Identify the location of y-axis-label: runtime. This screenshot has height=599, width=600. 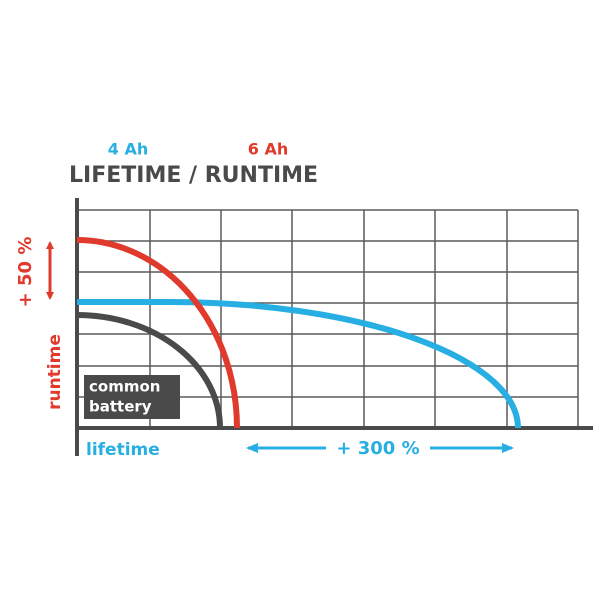
(55, 372).